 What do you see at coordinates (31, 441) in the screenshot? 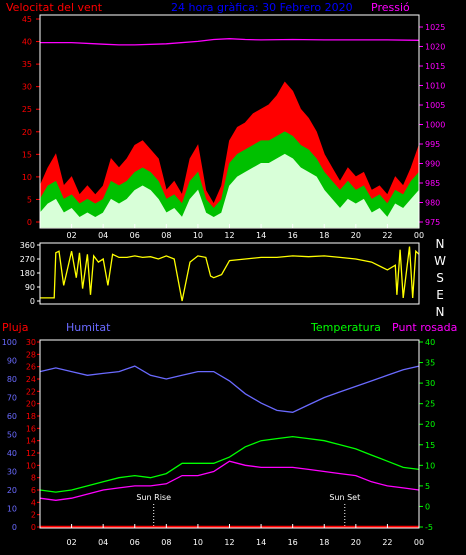
I see `rain-tick-label: 14` at bounding box center [31, 441].